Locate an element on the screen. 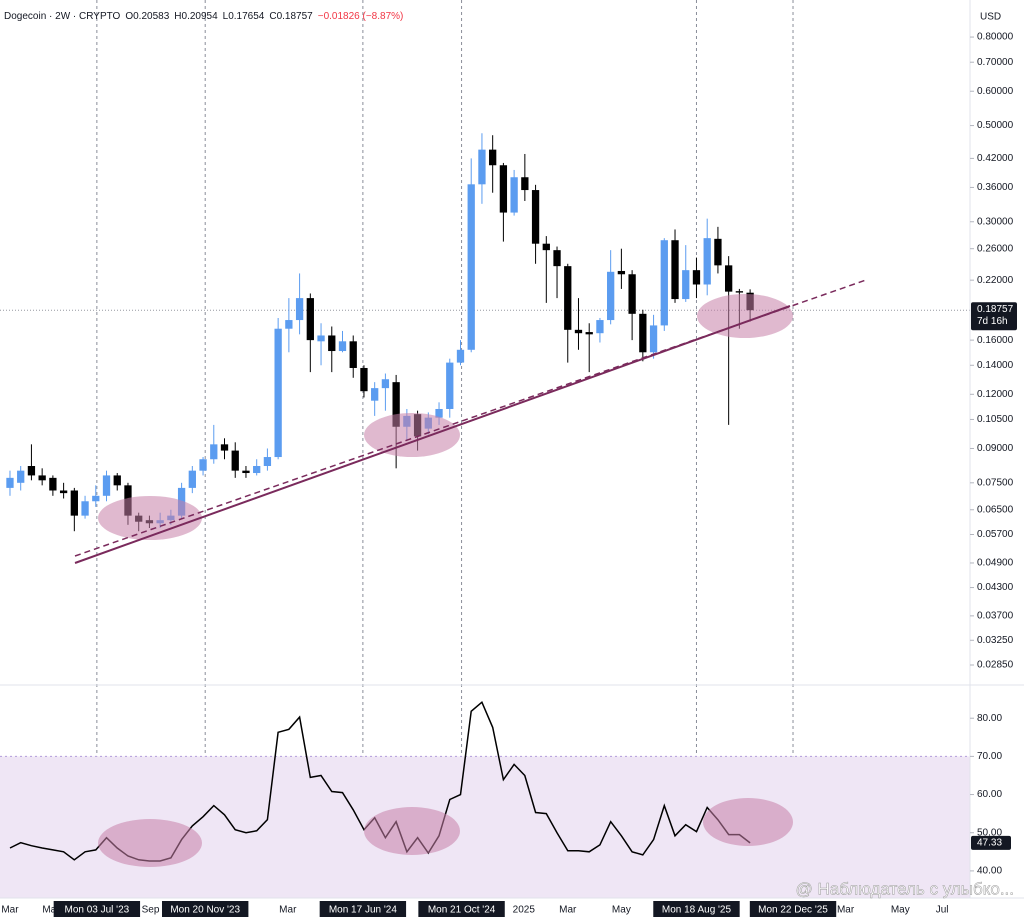 The image size is (1024, 917). y-tick-label: 0.03700 is located at coordinates (995, 616).